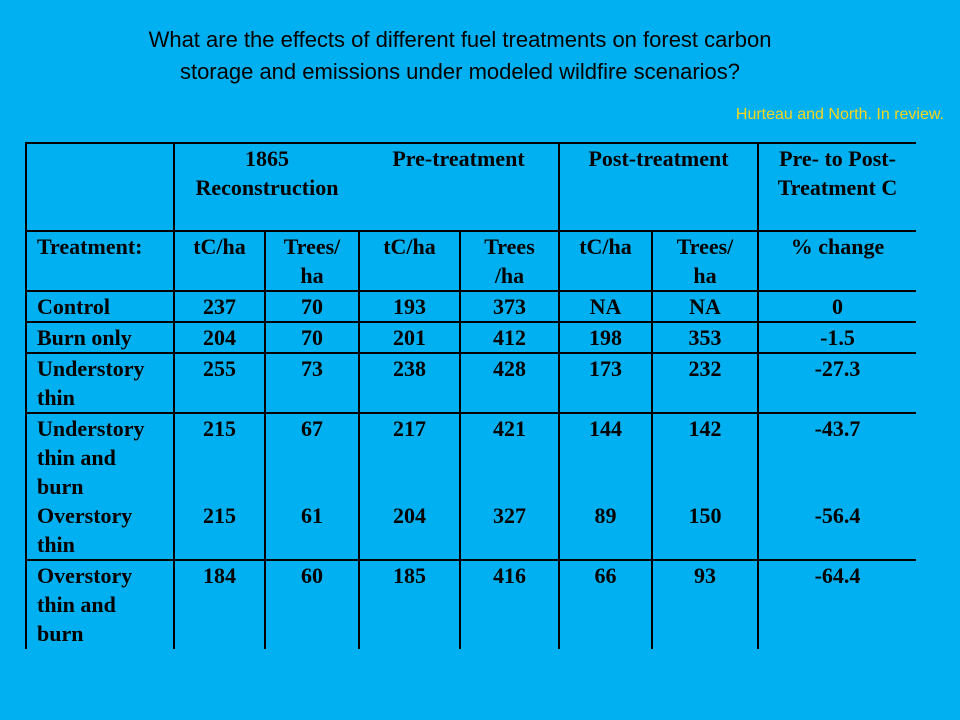  Describe the element at coordinates (219, 604) in the screenshot. I see `cell-reconstruction-tc: 184` at that location.